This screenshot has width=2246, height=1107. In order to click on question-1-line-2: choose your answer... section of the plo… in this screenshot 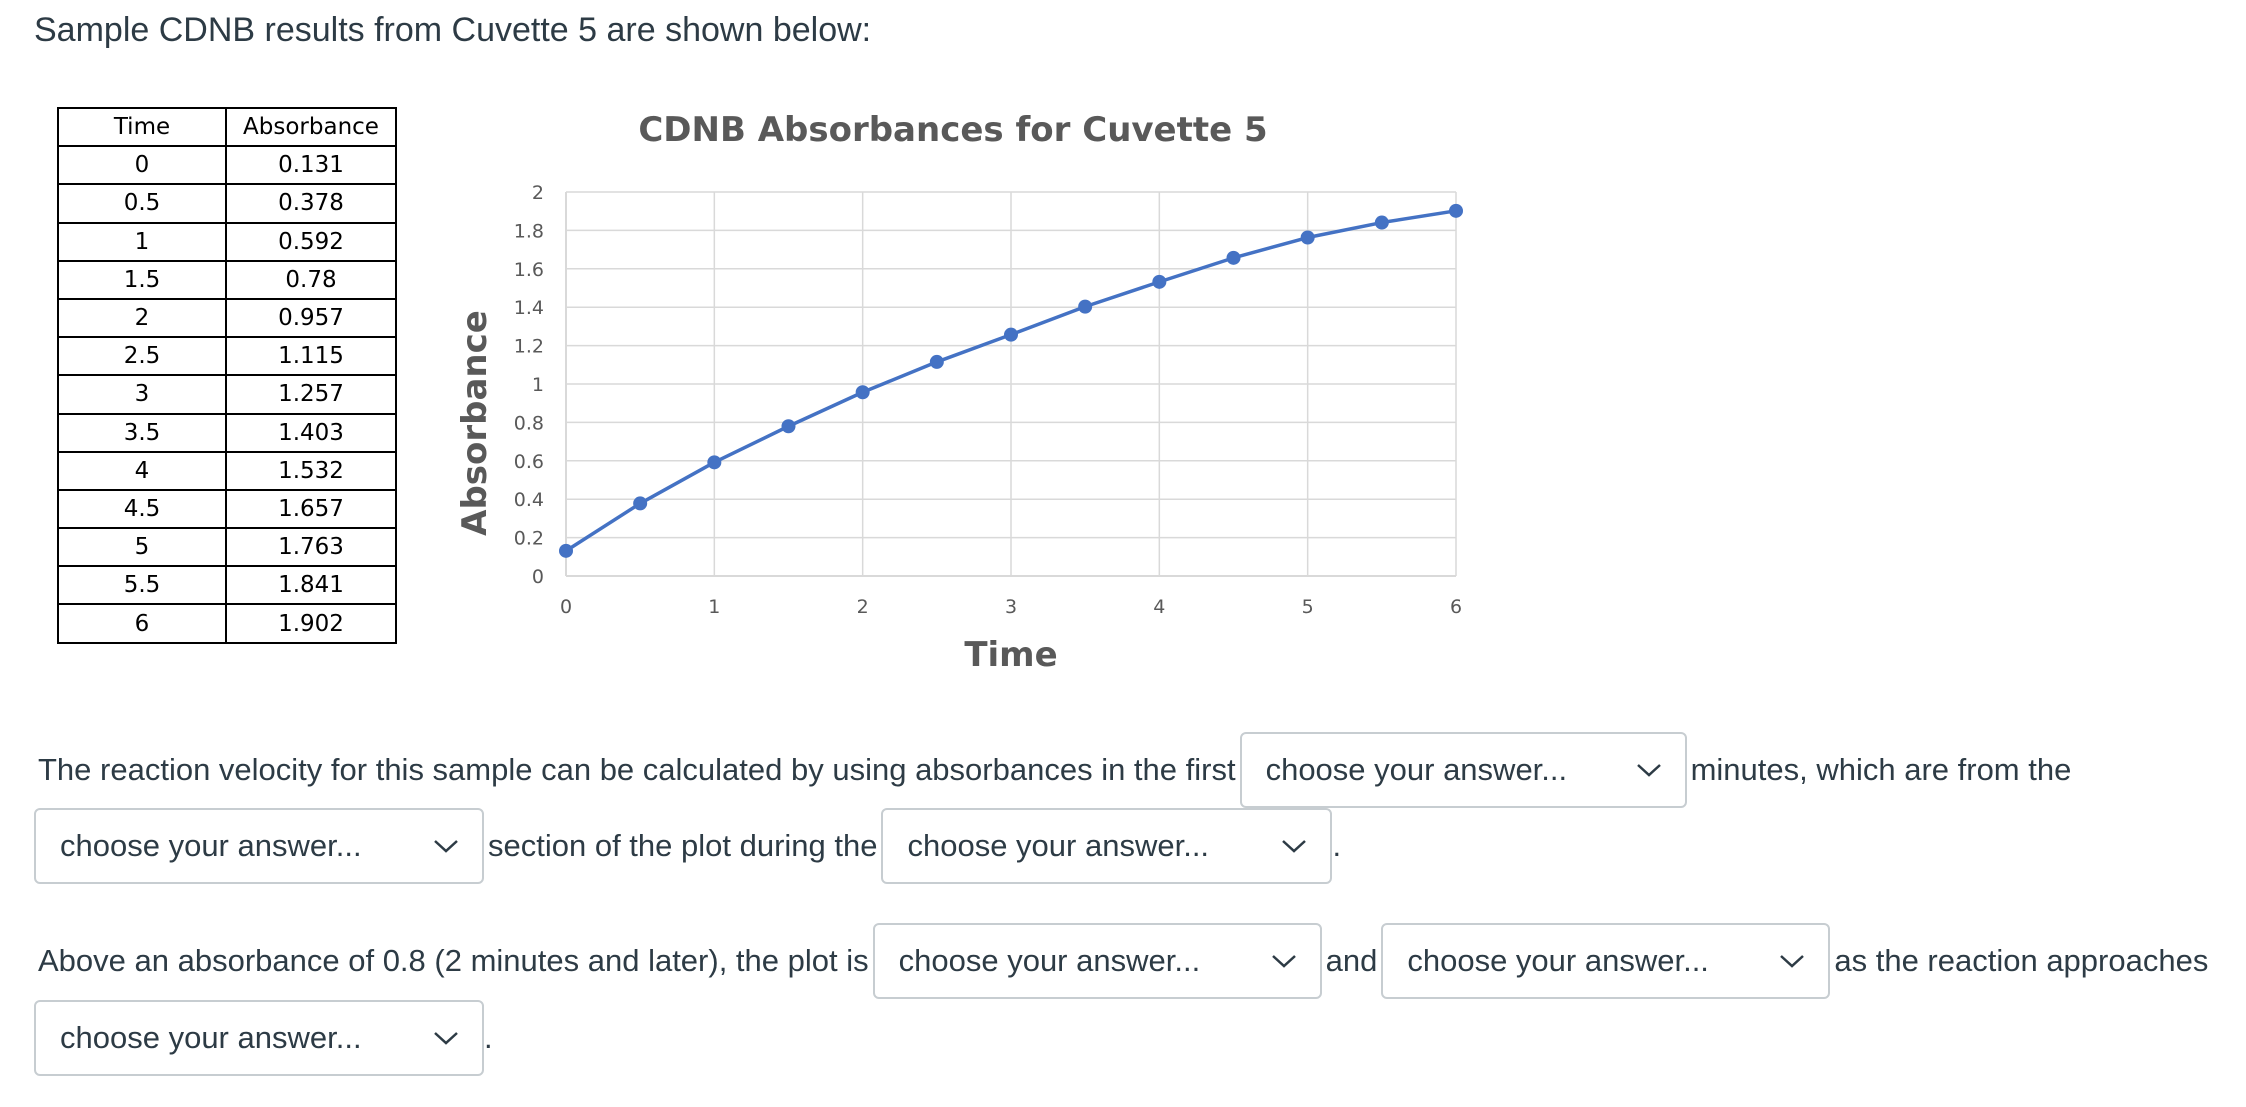, I will do `click(687, 846)`.